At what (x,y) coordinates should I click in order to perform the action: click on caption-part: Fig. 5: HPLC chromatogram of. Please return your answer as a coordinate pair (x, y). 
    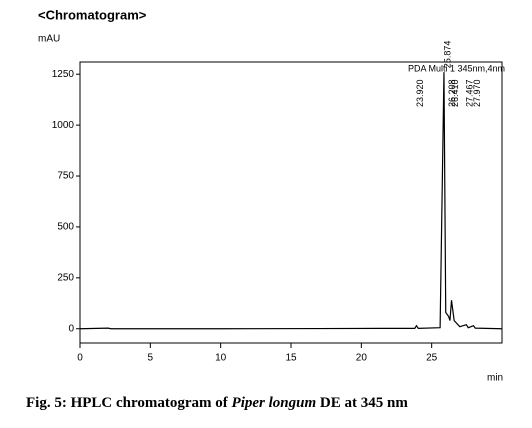
    Looking at the image, I should click on (129, 403).